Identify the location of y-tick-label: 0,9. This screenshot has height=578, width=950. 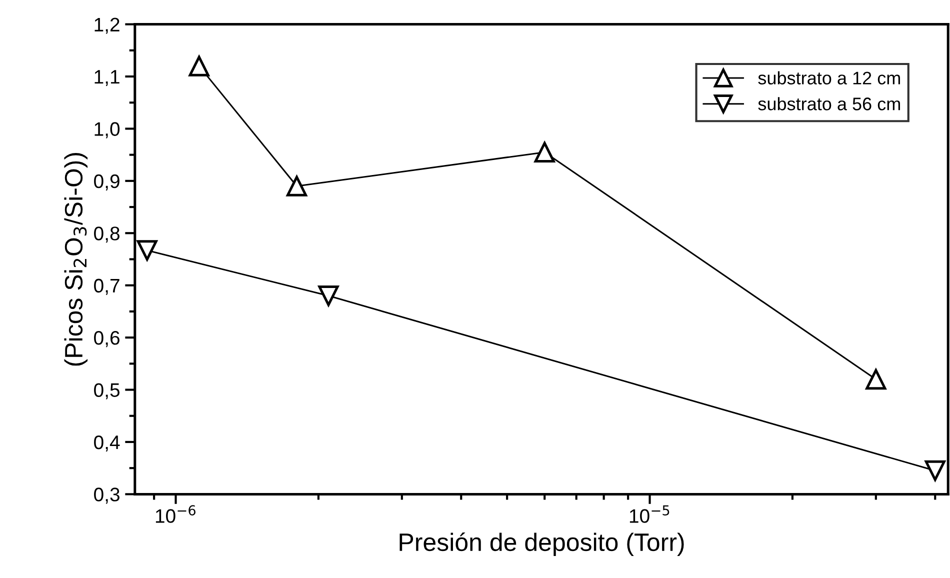
(107, 182).